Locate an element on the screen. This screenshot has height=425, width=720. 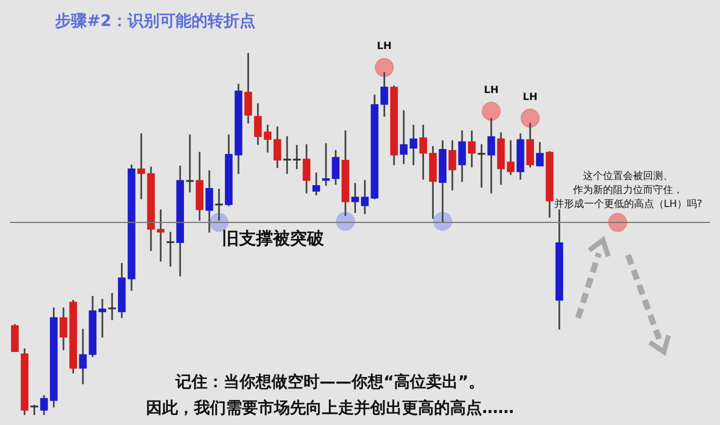
annotation: 这个位置会被回测、 is located at coordinates (628, 177).